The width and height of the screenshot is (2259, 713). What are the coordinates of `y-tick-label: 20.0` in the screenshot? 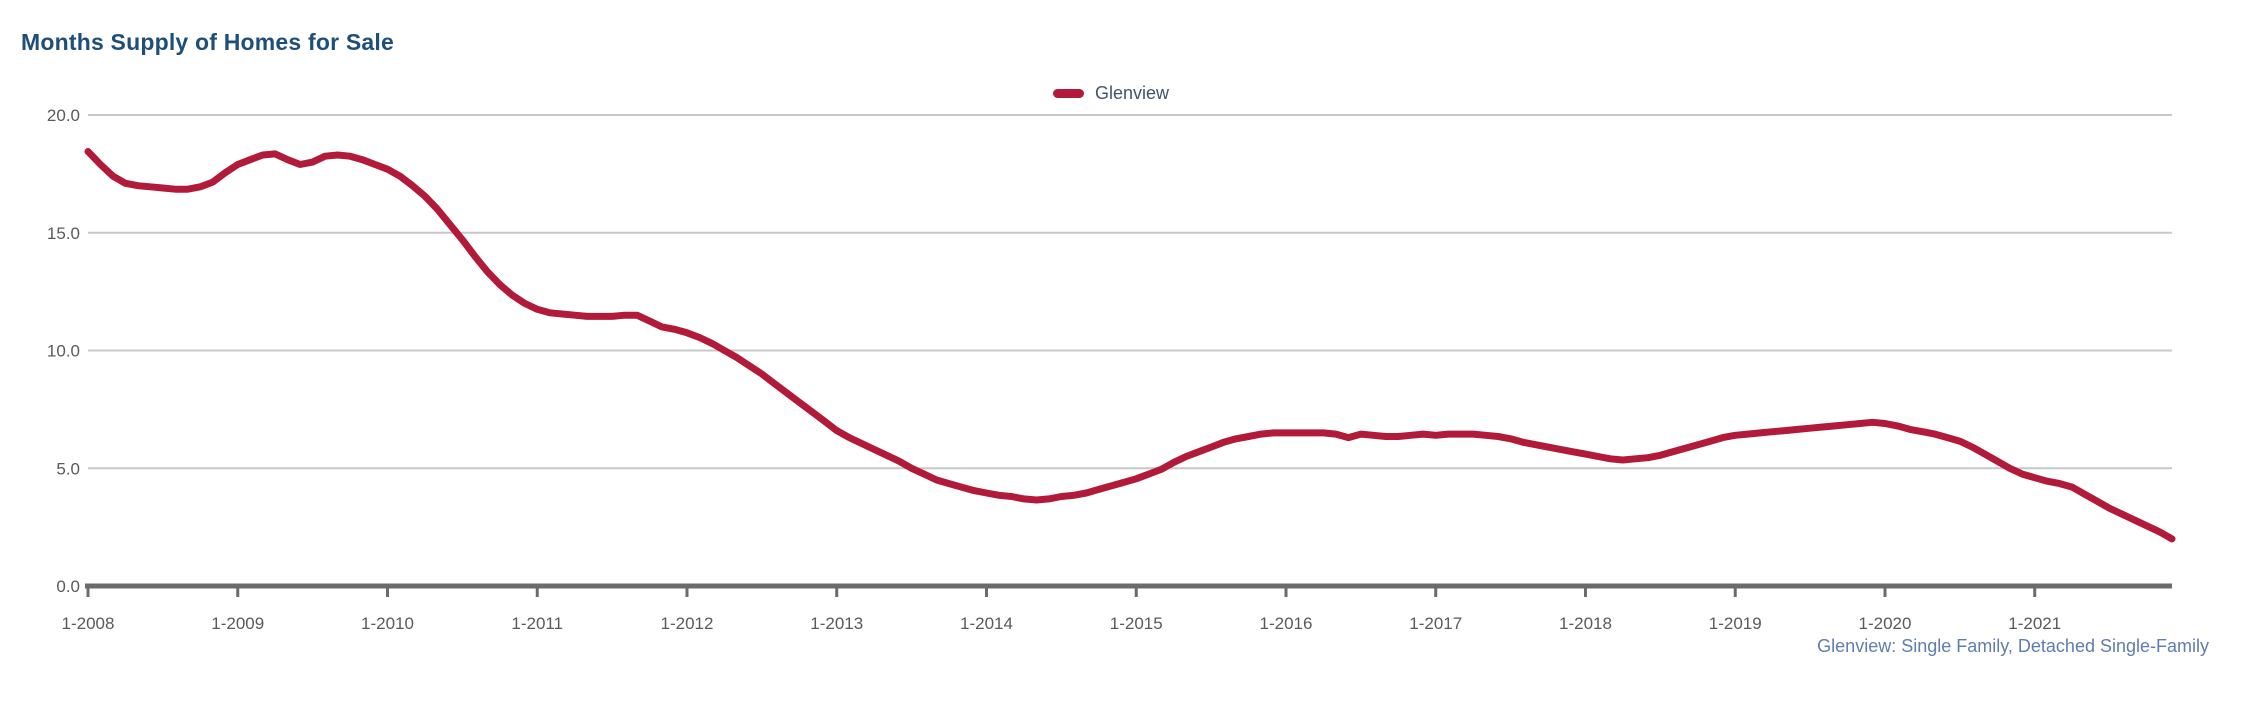 It's located at (63, 115).